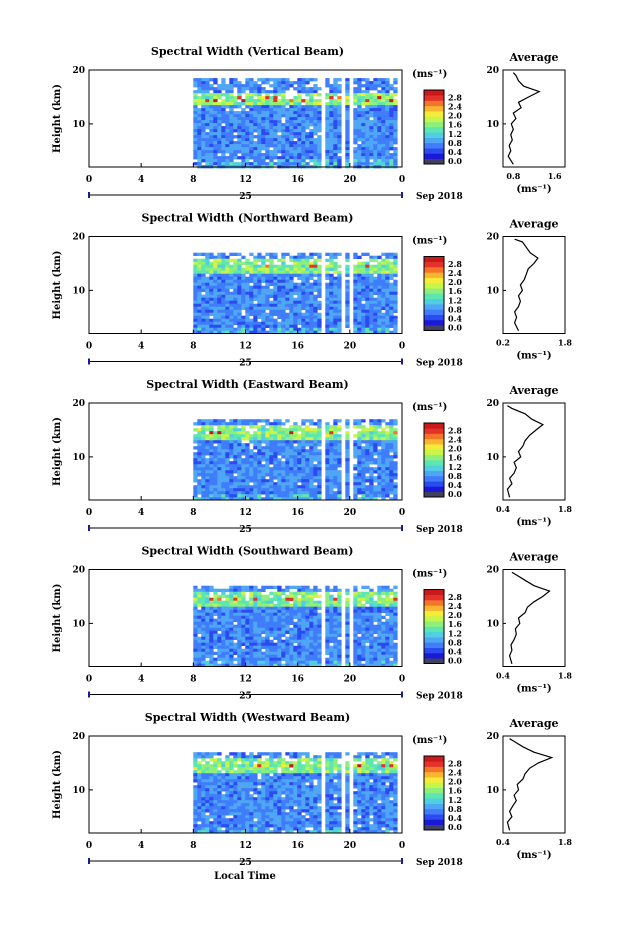  I want to click on x-tick-label: 16, so click(297, 513).